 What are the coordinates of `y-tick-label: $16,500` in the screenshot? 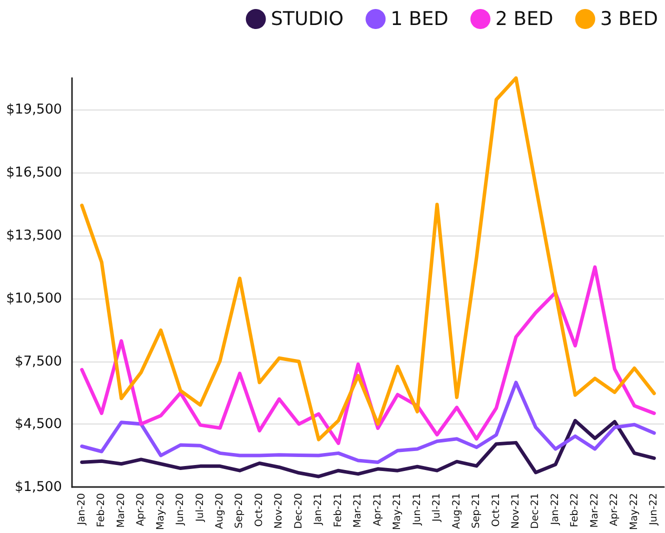 It's located at (34, 172).